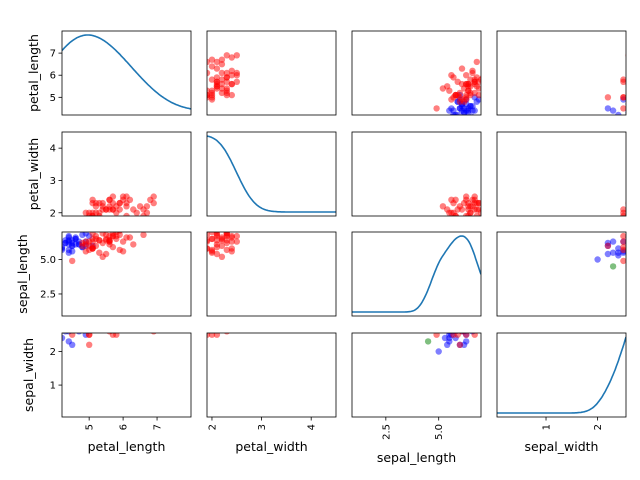  I want to click on x-tick-label: 4, so click(312, 427).